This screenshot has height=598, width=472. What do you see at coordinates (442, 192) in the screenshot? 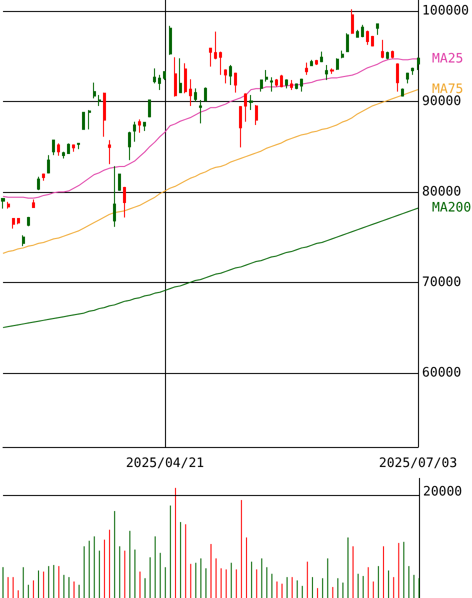
I see `y-tick-label: 80000` at bounding box center [442, 192].